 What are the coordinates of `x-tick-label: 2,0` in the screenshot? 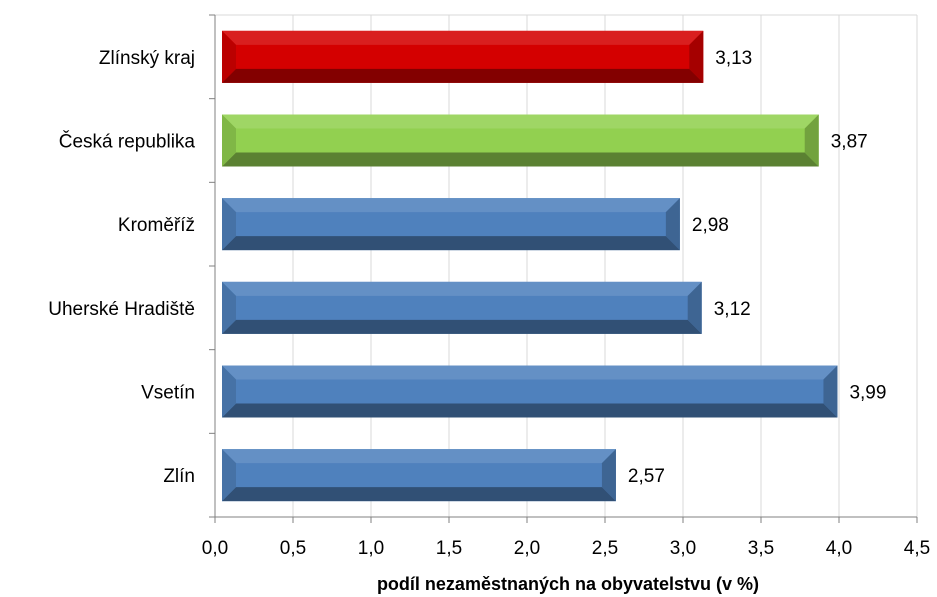 It's located at (527, 548).